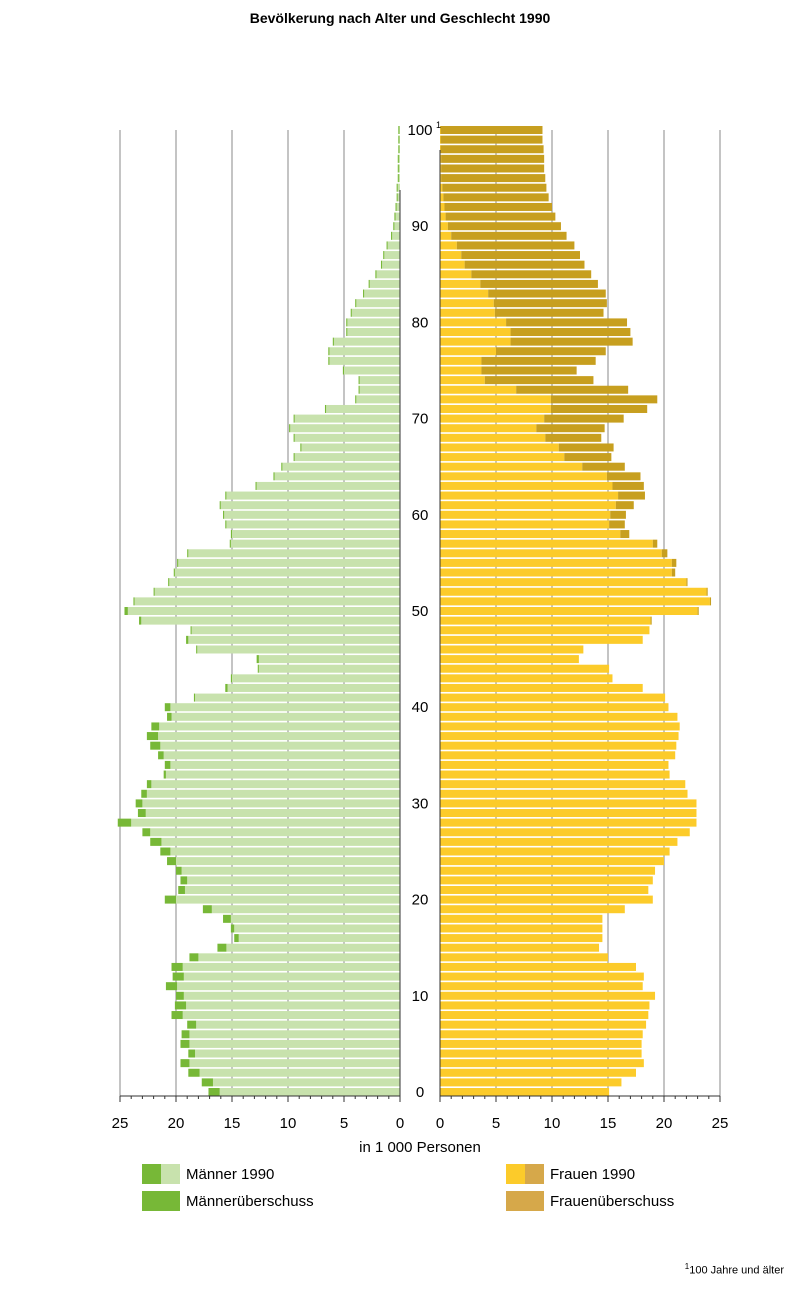 The height and width of the screenshot is (1289, 800). Describe the element at coordinates (420, 707) in the screenshot. I see `age-label-40: 40` at that location.